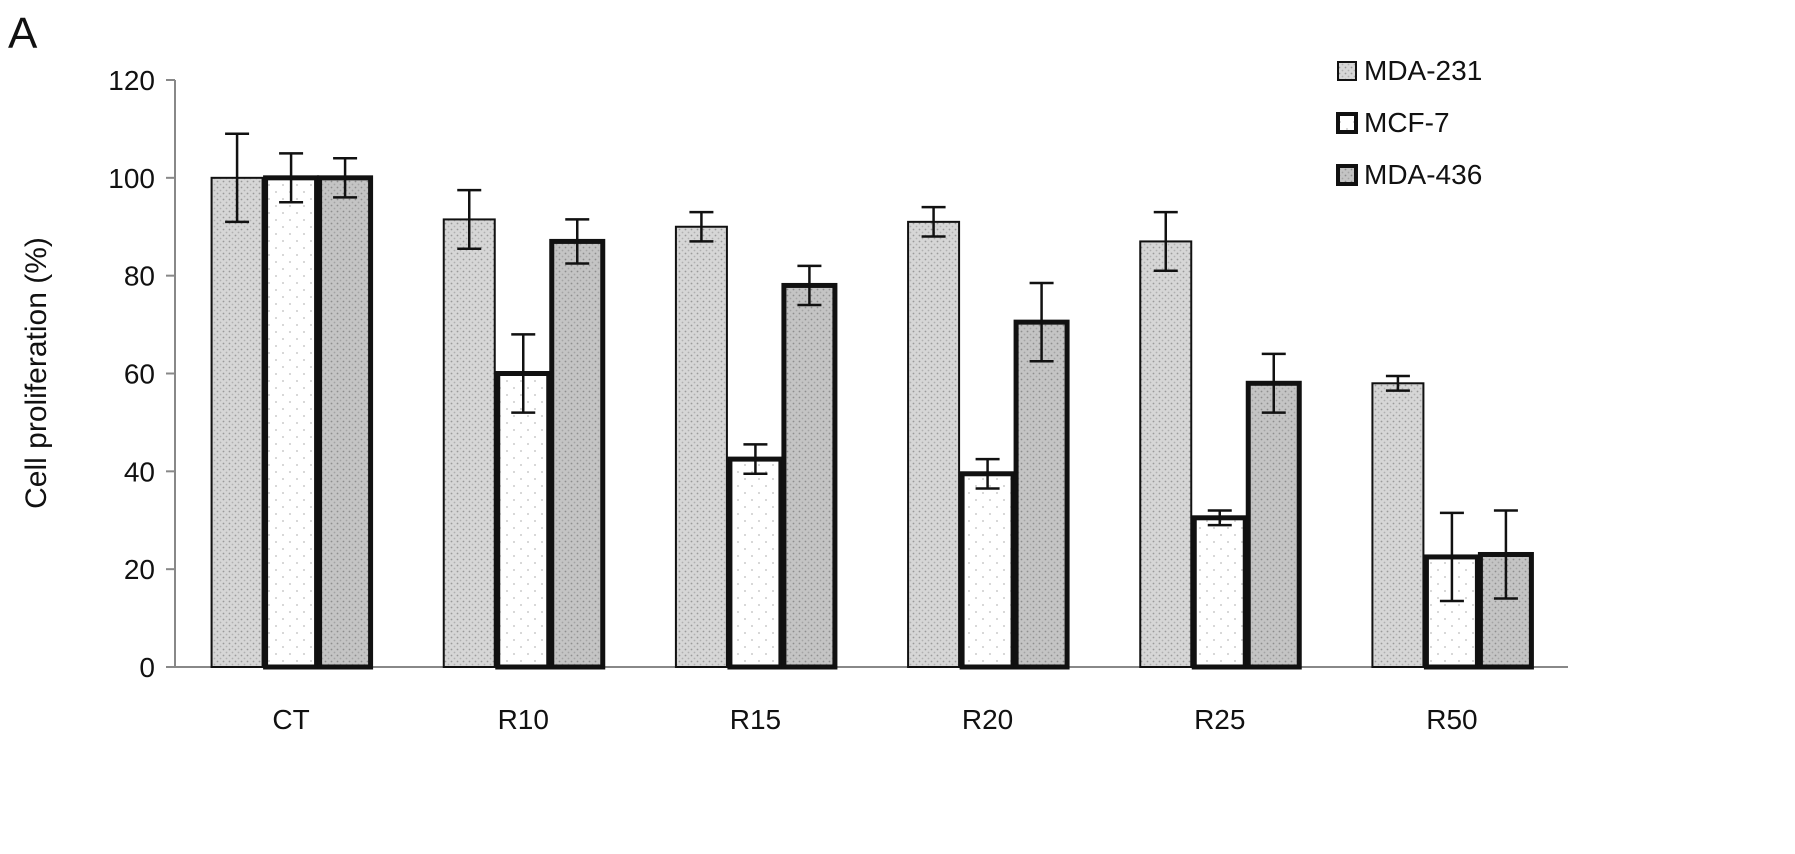  I want to click on error-bar-mda231-r10, so click(469, 219).